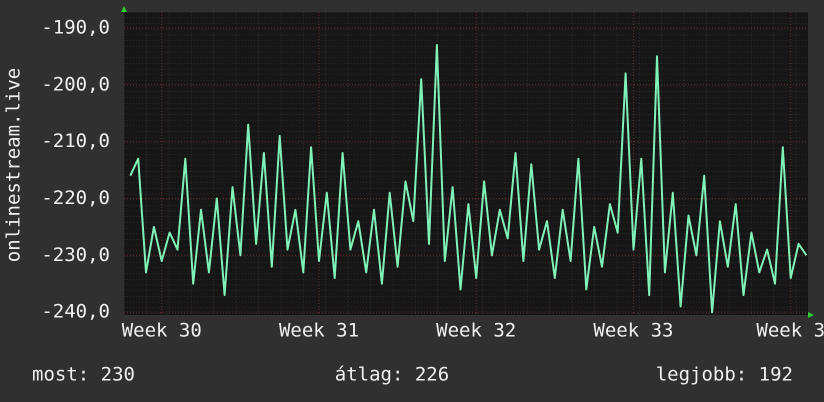  Describe the element at coordinates (75, 198) in the screenshot. I see `y-tick-label: -220,0` at that location.